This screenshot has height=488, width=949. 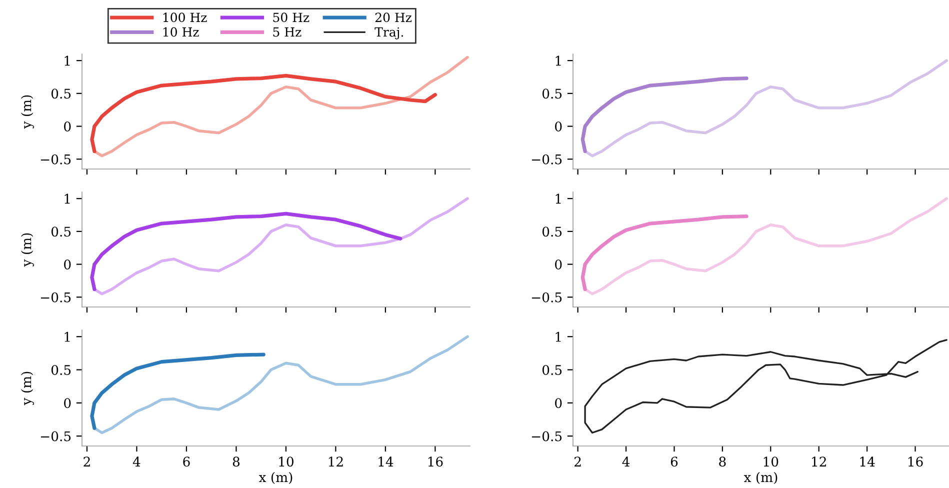 What do you see at coordinates (291, 17) in the screenshot?
I see `legend-label: 50 Hz` at bounding box center [291, 17].